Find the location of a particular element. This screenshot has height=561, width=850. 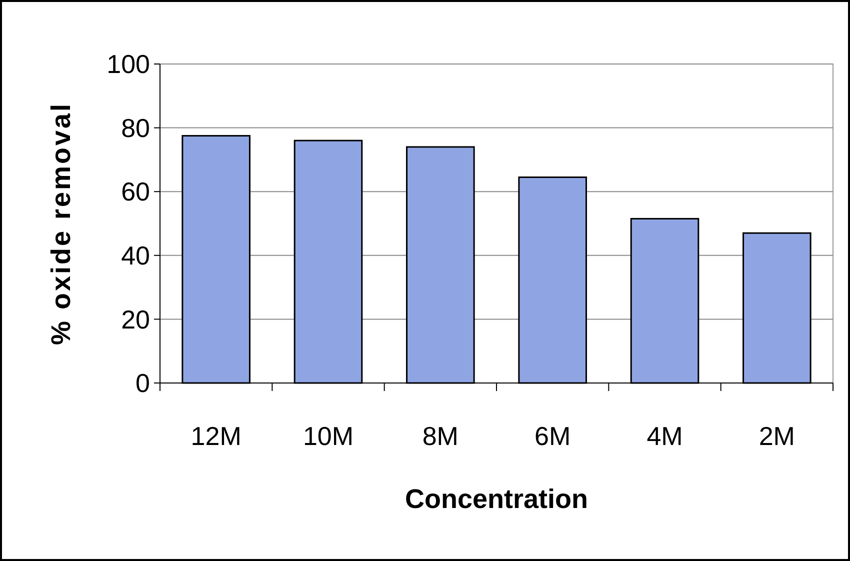

y-tick-label: 100 is located at coordinates (128, 64).